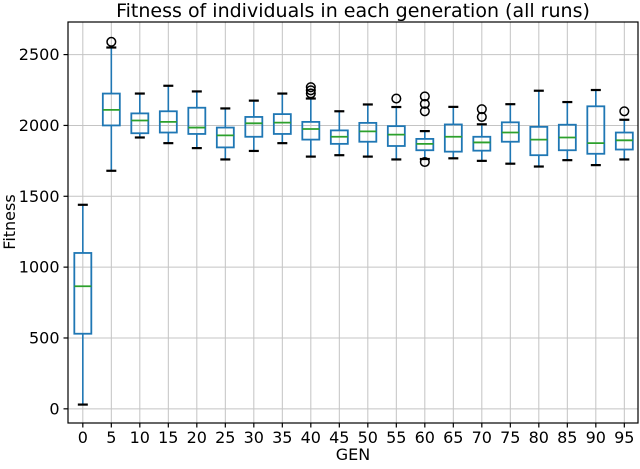 This screenshot has width=640, height=469. What do you see at coordinates (168, 437) in the screenshot?
I see `x-tick-label: 15` at bounding box center [168, 437].